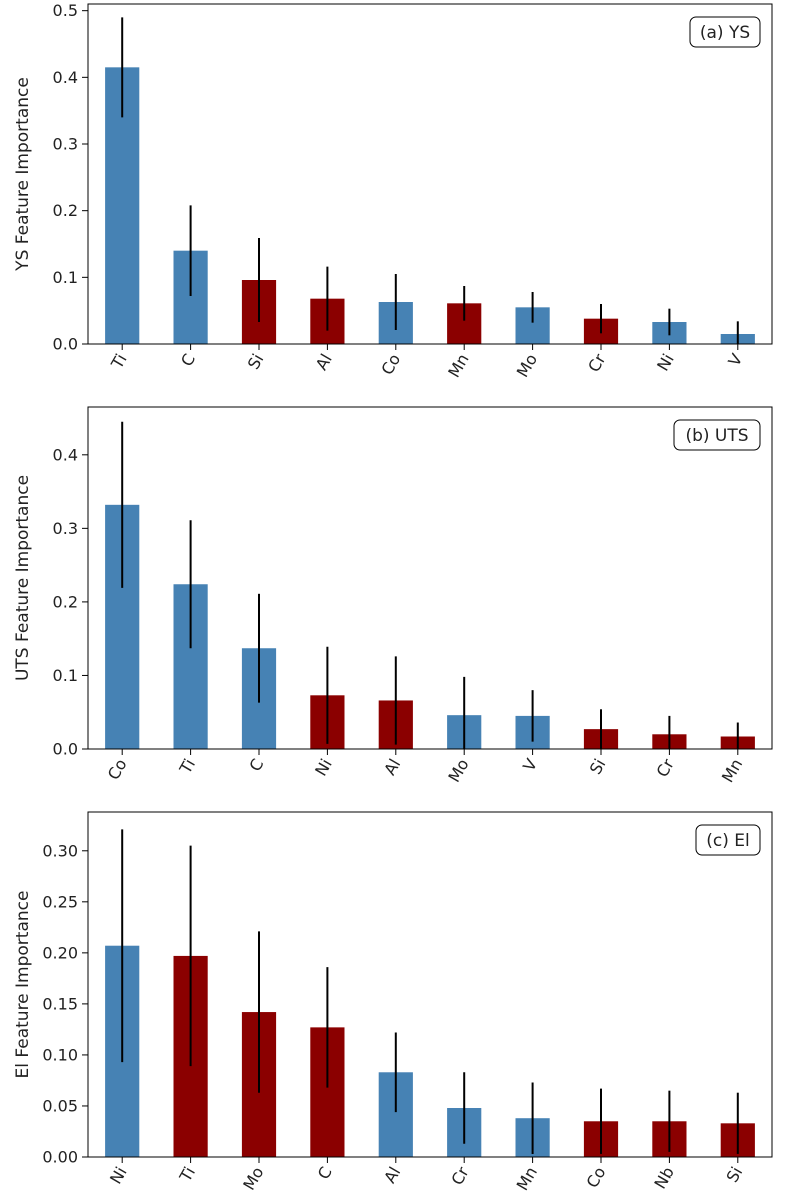 The height and width of the screenshot is (1200, 790). I want to click on y-axis-title: El Feature Importance, so click(23, 985).